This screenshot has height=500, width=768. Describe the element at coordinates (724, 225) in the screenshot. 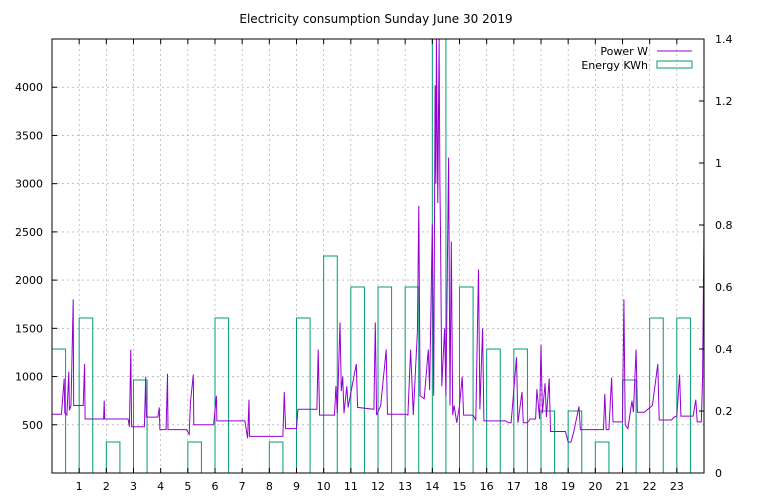

I see `y2-tick-label: 0.8` at that location.